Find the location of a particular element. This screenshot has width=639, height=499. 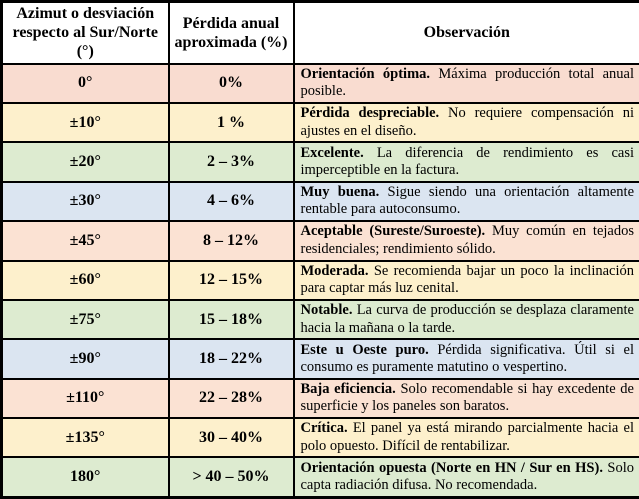

azimuth-cell: ±10° is located at coordinates (85, 122).